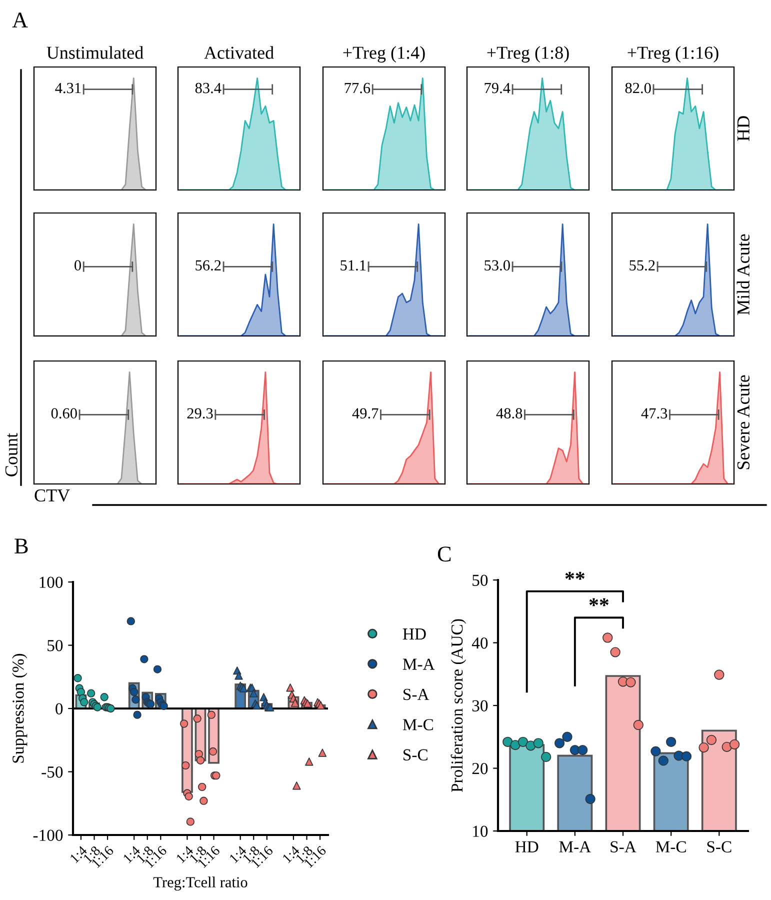  I want to click on legend-label: S-C, so click(416, 755).